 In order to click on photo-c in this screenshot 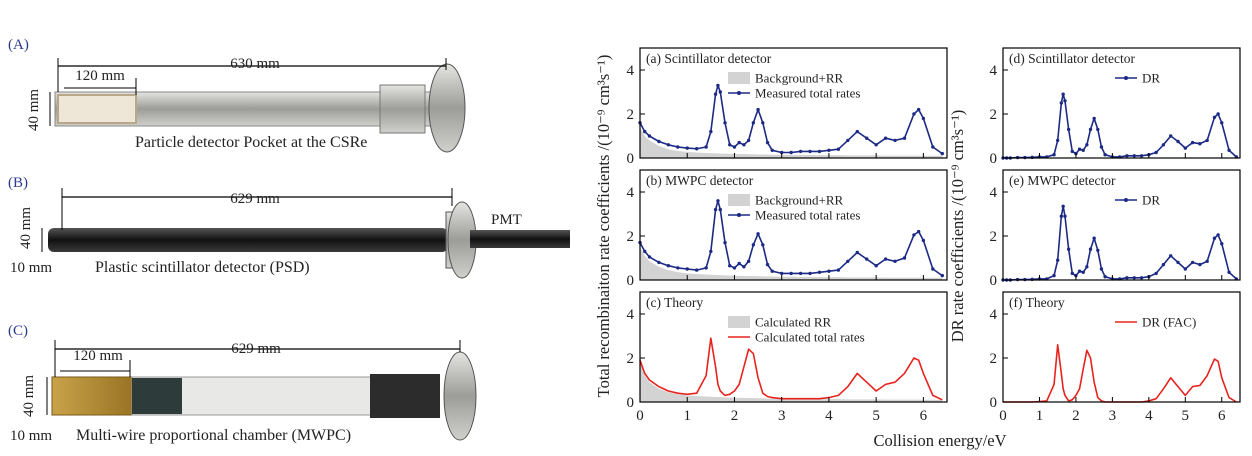, I will do `click(261, 390)`.